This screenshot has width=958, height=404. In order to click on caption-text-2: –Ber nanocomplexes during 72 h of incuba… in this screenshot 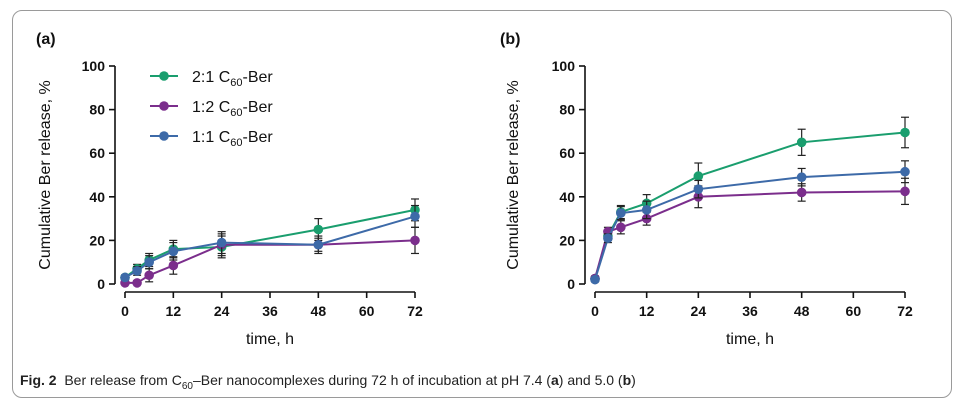, I will do `click(371, 380)`.